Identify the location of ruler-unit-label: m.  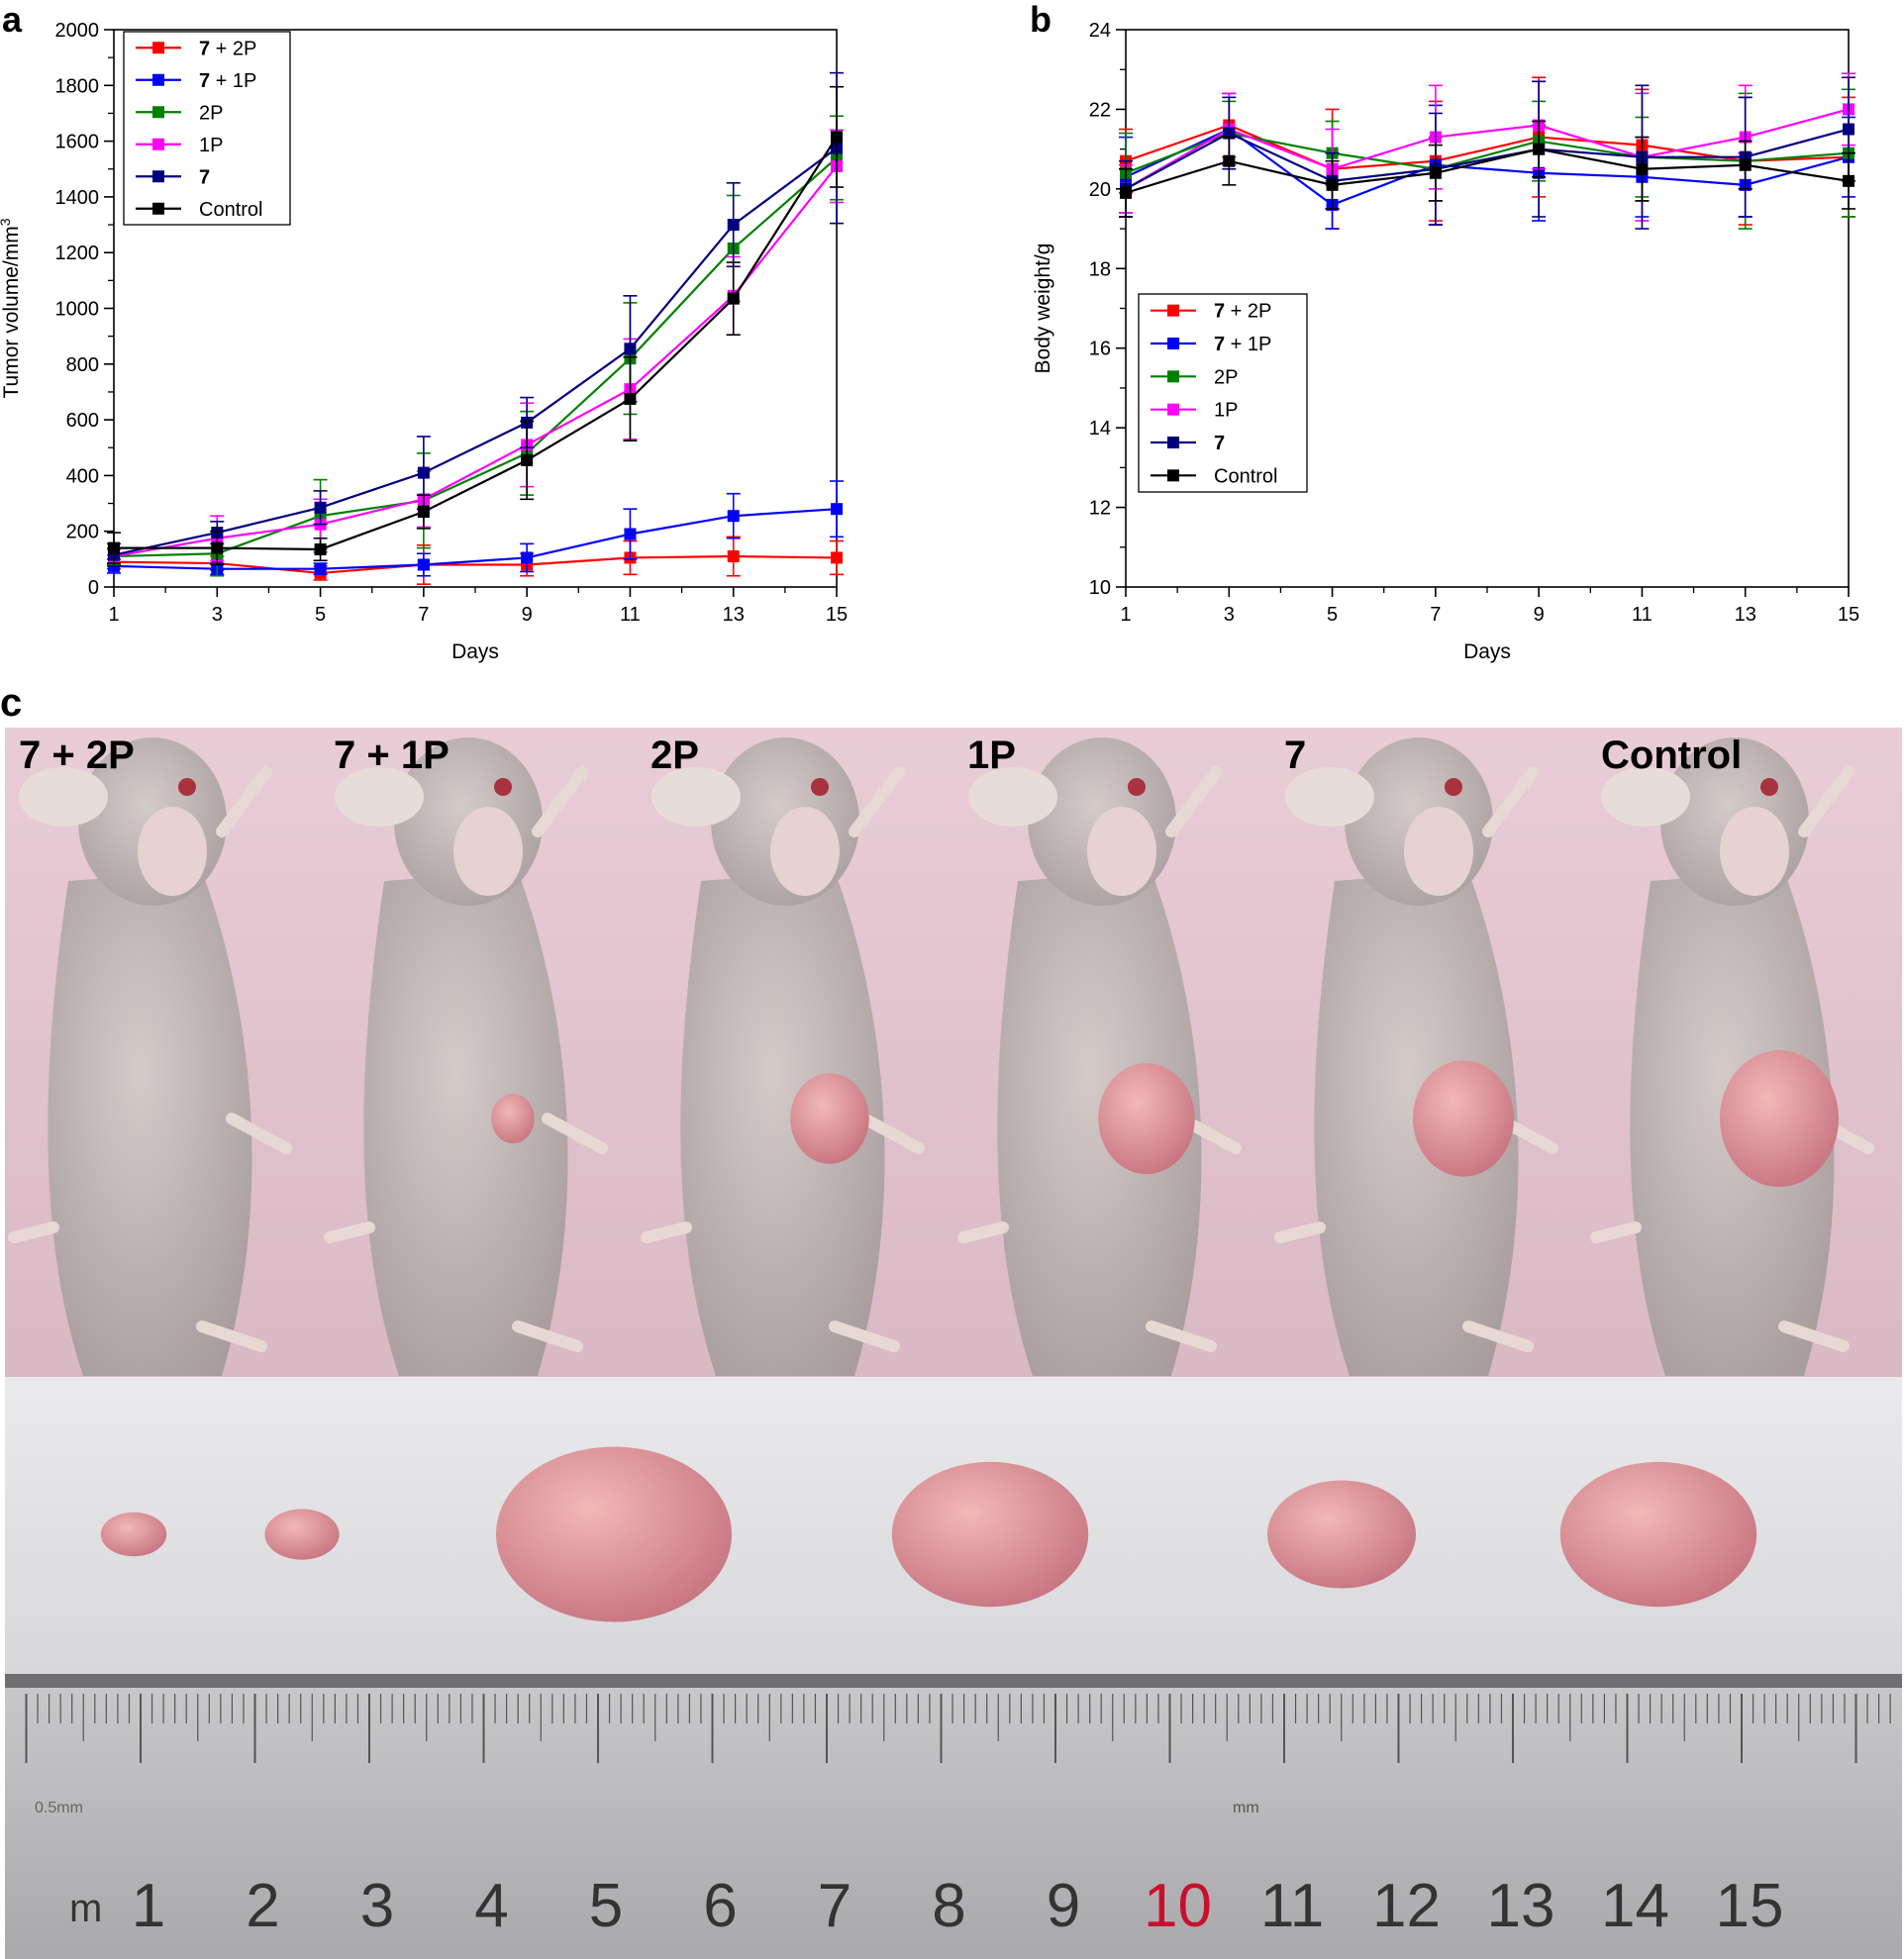
(85, 1908).